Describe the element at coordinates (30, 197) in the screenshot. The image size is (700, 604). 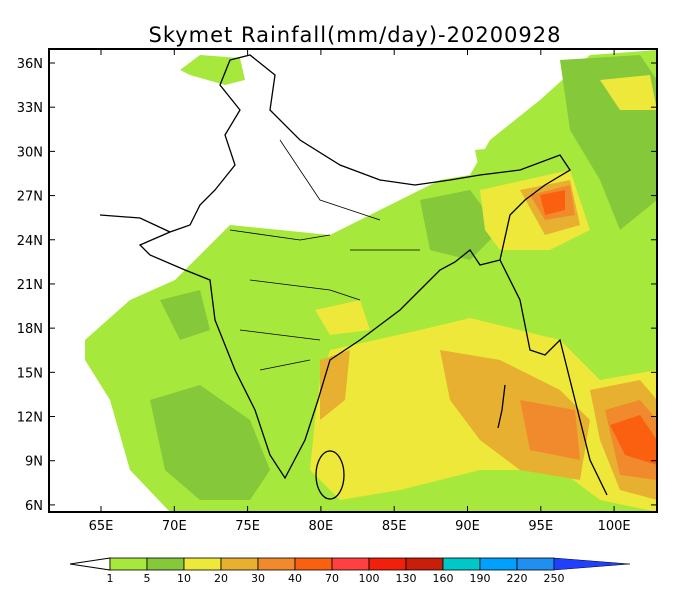
I see `lat-tick-label: 27N` at that location.